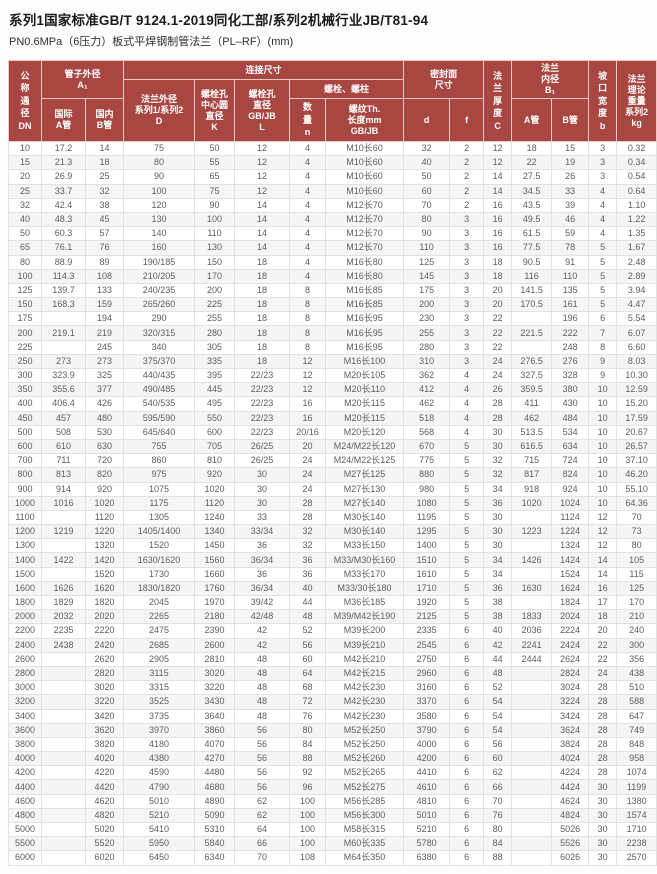  What do you see at coordinates (365, 602) in the screenshot?
I see `table-cell: M36长185` at bounding box center [365, 602].